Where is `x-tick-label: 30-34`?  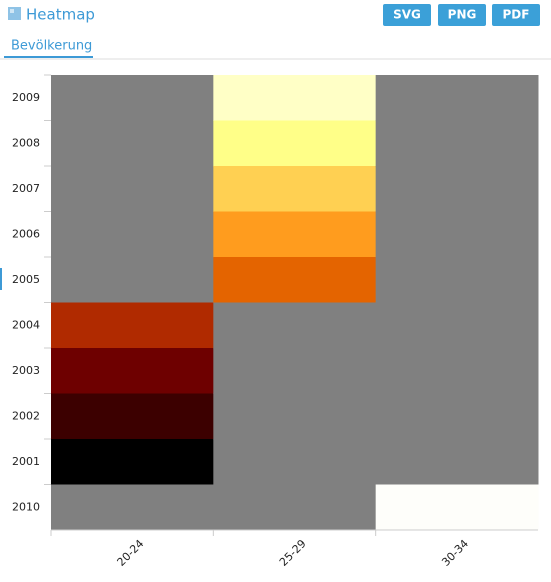
x-tick-label: 30-34 is located at coordinates (455, 553).